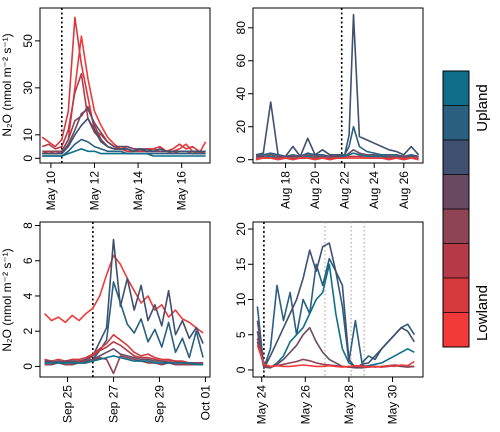 This screenshot has height=432, width=500. I want to click on legend, so click(456, 209).